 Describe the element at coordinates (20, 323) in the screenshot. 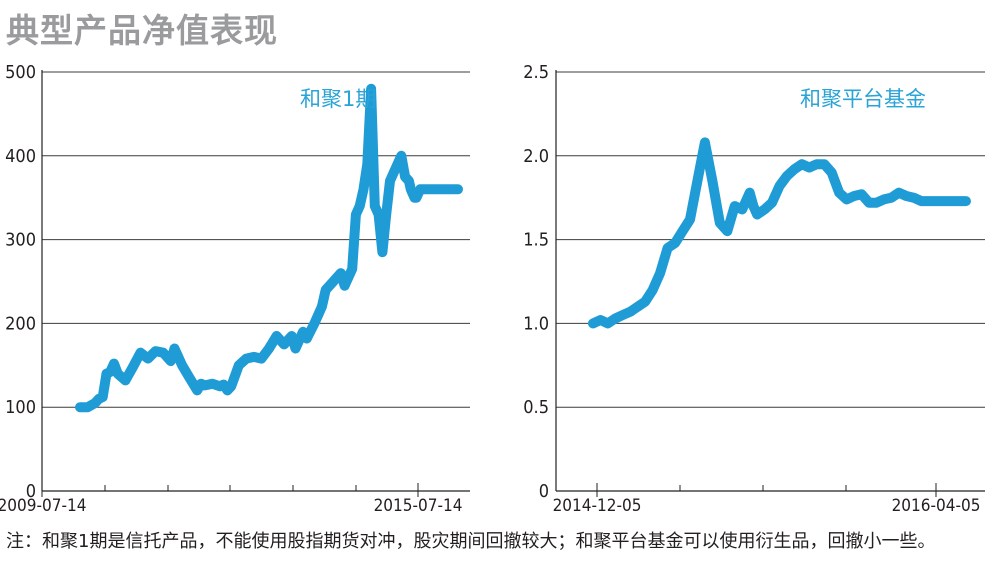

I see `y-tick-label: 200` at that location.